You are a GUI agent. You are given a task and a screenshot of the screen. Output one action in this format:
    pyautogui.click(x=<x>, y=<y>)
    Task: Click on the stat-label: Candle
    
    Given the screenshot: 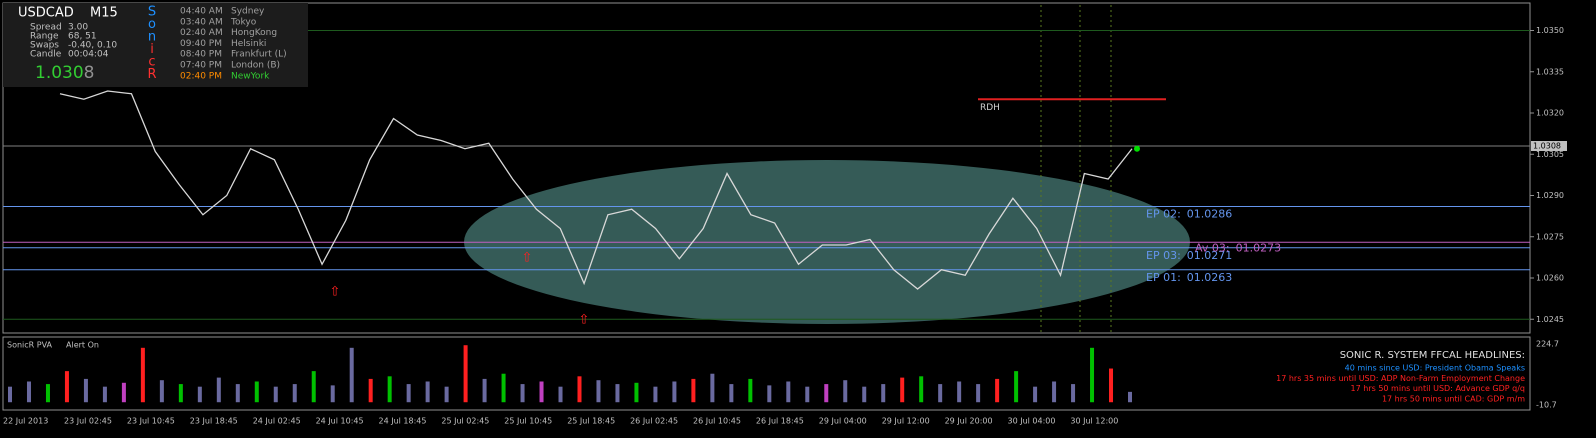 What is the action you would take?
    pyautogui.click(x=46, y=55)
    